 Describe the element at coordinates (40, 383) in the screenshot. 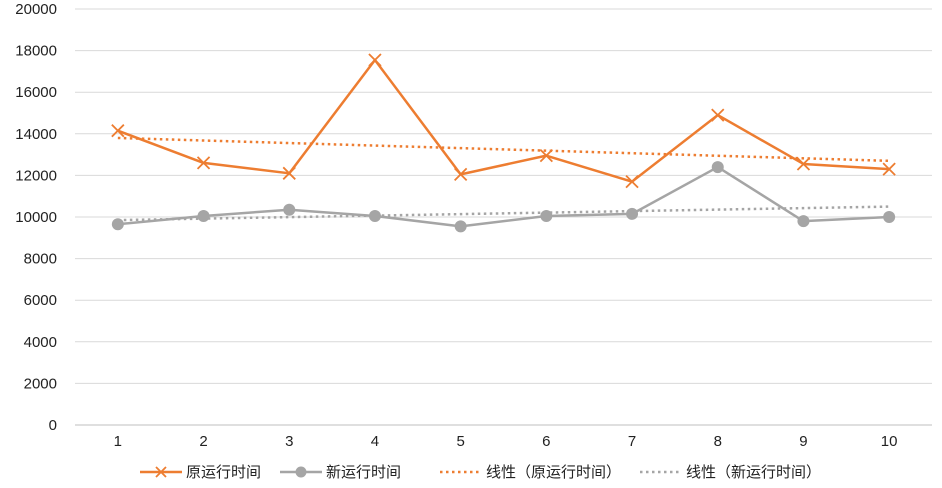

I see `y-tick-label-2000: 2000` at that location.